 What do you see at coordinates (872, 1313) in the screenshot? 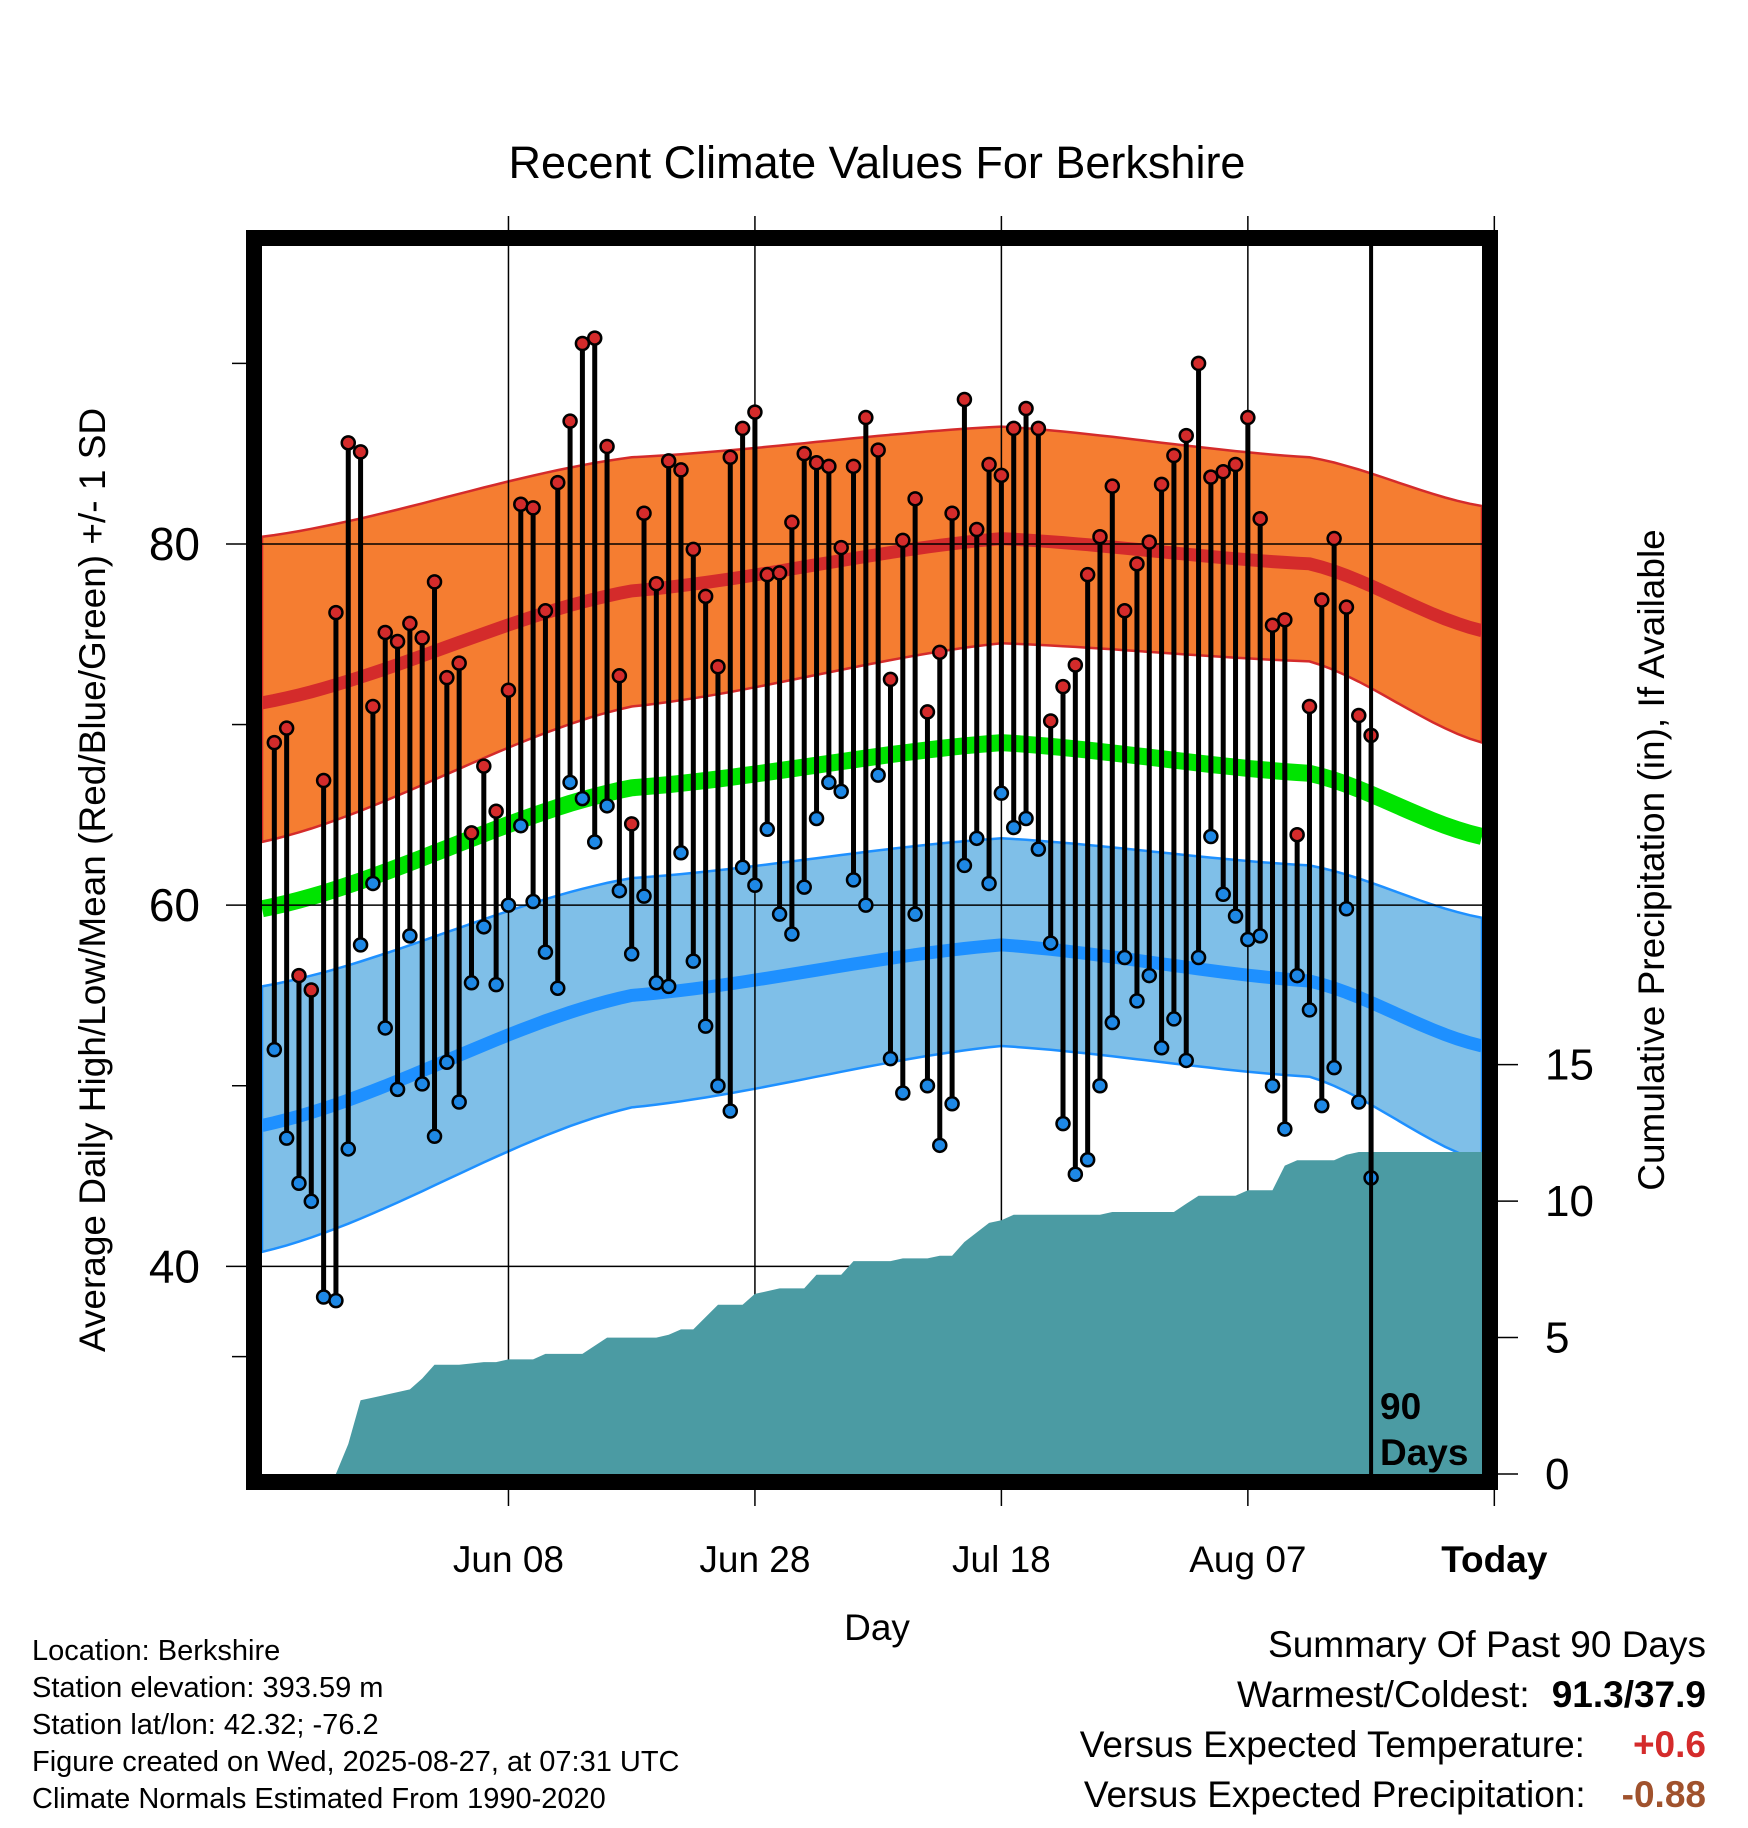
I see `precip-cumulative-area` at bounding box center [872, 1313].